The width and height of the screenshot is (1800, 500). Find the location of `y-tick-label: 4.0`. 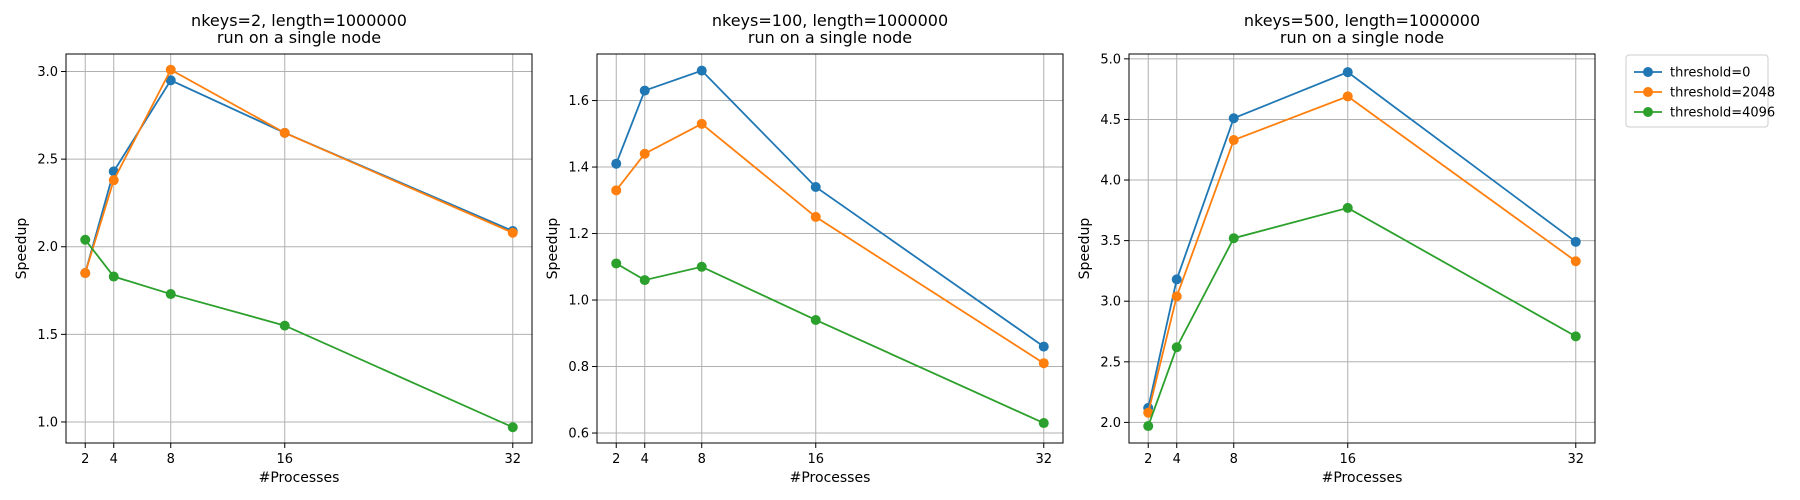

y-tick-label: 4.0 is located at coordinates (1110, 181).